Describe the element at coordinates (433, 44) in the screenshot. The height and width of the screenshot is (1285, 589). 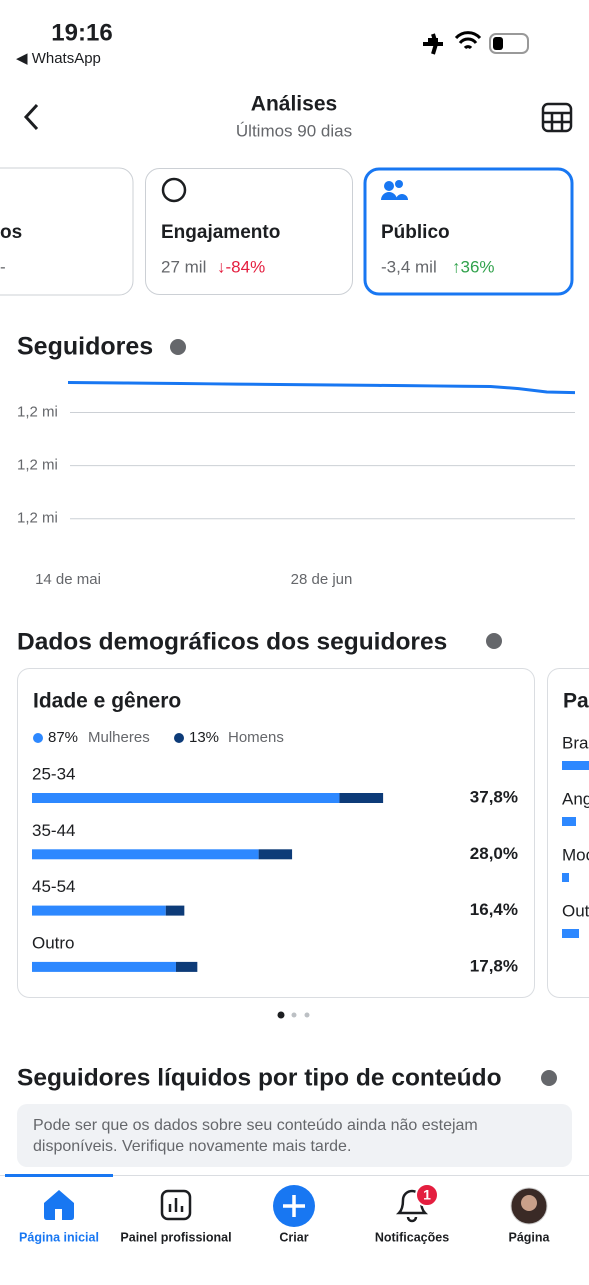
I see `airplane-icon` at that location.